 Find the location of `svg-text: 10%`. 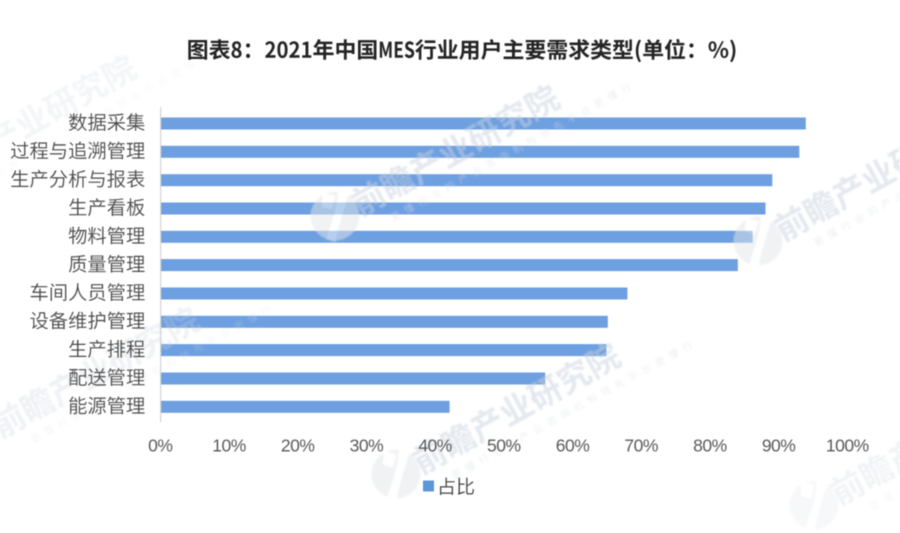

svg-text: 10% is located at coordinates (229, 445).